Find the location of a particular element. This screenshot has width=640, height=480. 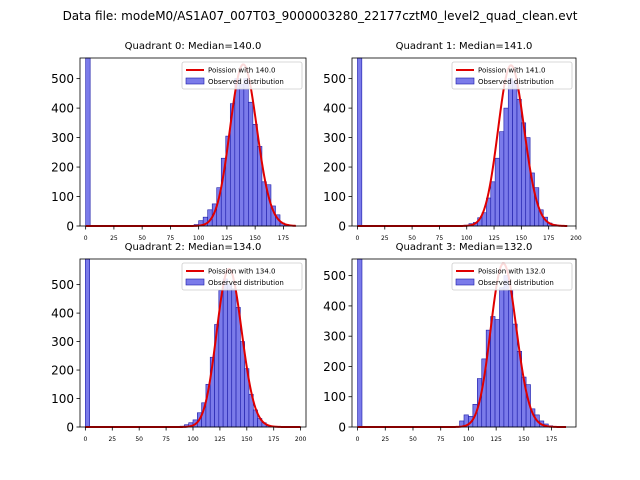

panel-title: Quadrant 1: Median=141.0 is located at coordinates (464, 46).